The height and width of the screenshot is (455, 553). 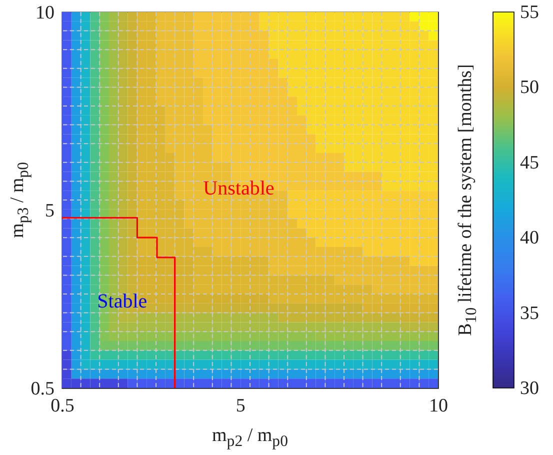 What do you see at coordinates (250, 438) in the screenshot?
I see `x-axis-title: m$_{p2}$ / m$_{p0}$` at bounding box center [250, 438].